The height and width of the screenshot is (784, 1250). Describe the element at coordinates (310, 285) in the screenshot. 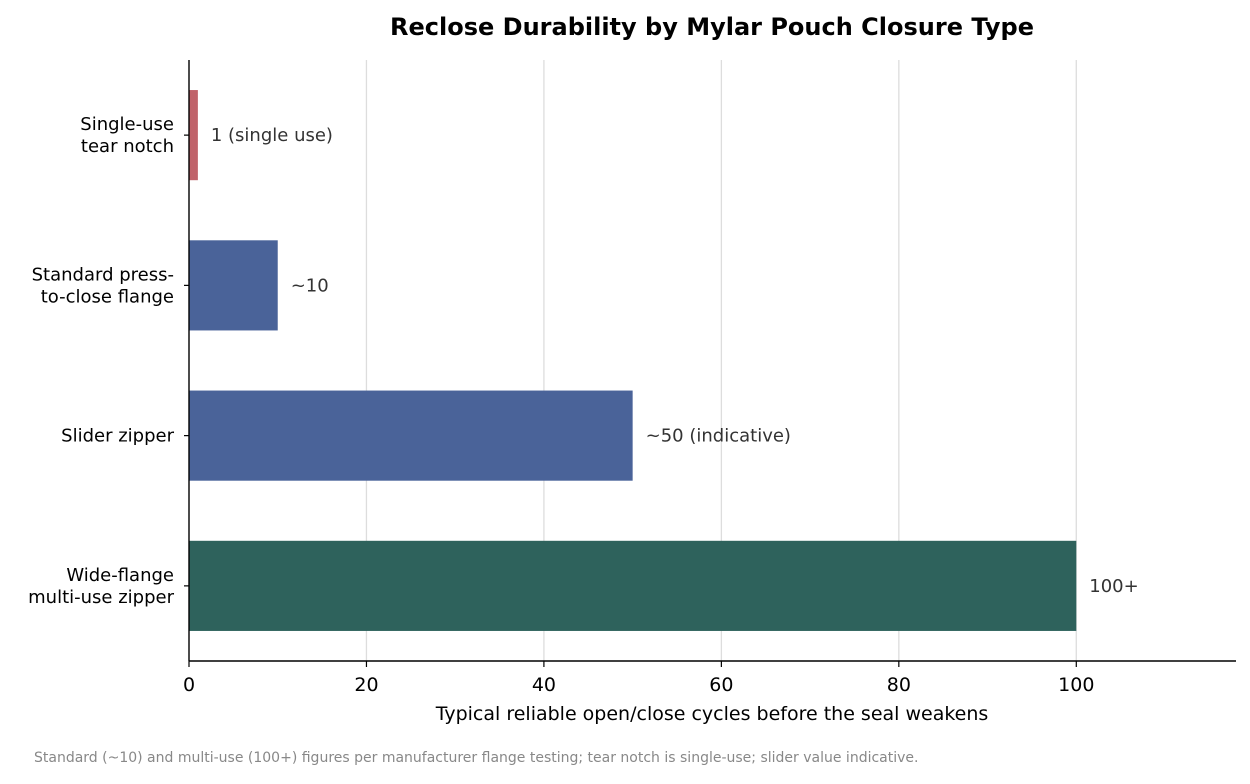

I see `data-label: ~10` at that location.